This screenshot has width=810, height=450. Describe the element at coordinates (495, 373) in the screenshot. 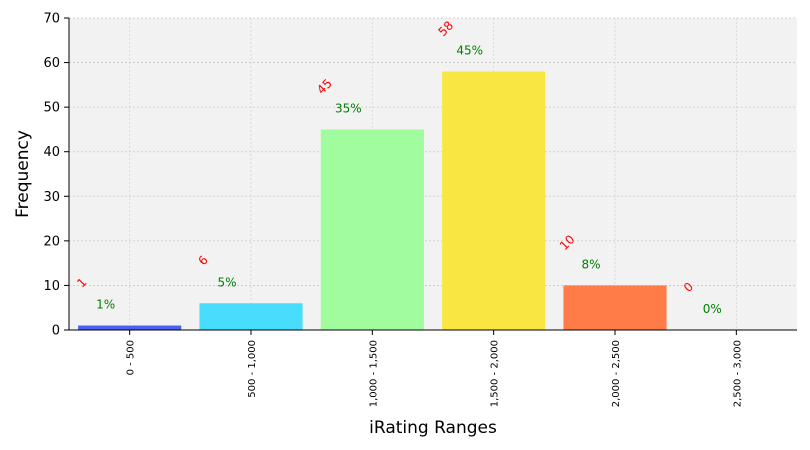

I see `x-tick-label: 1,500 - 2,000` at that location.